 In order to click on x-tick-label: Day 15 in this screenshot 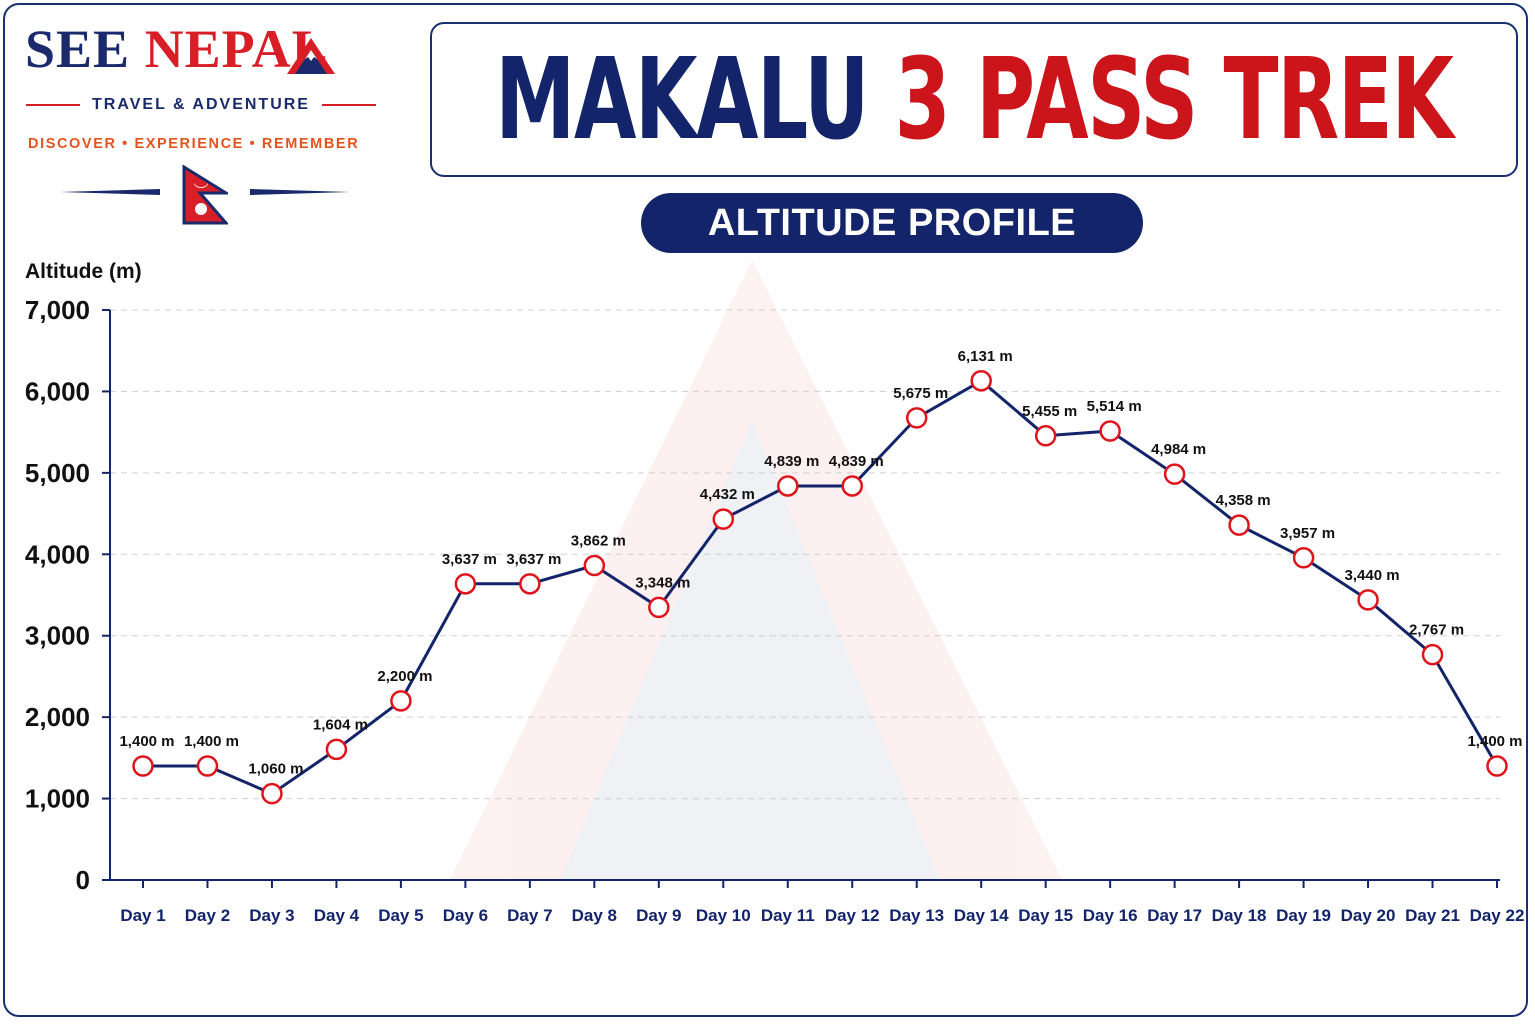, I will do `click(1045, 915)`.